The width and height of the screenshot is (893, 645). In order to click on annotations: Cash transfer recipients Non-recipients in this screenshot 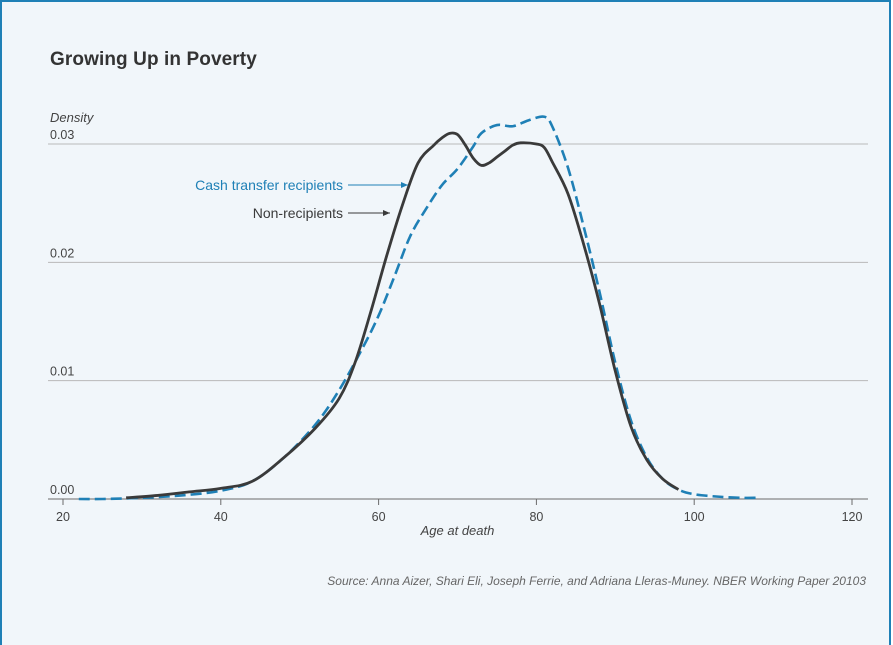, I will do `click(301, 199)`.